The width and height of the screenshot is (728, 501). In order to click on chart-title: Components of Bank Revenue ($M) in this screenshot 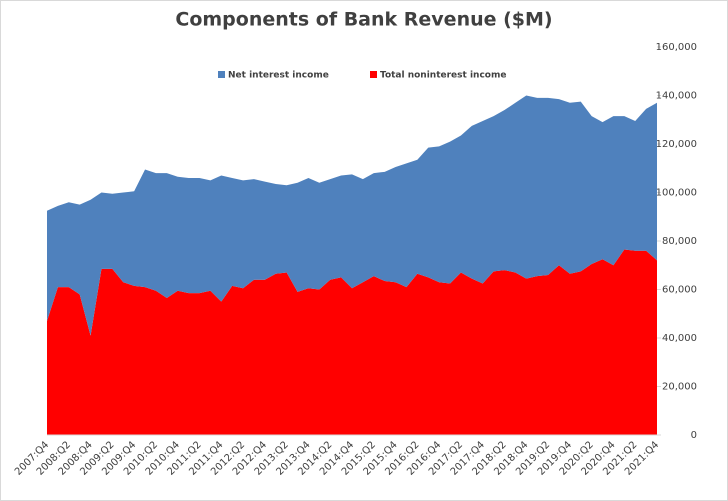, I will do `click(363, 20)`.